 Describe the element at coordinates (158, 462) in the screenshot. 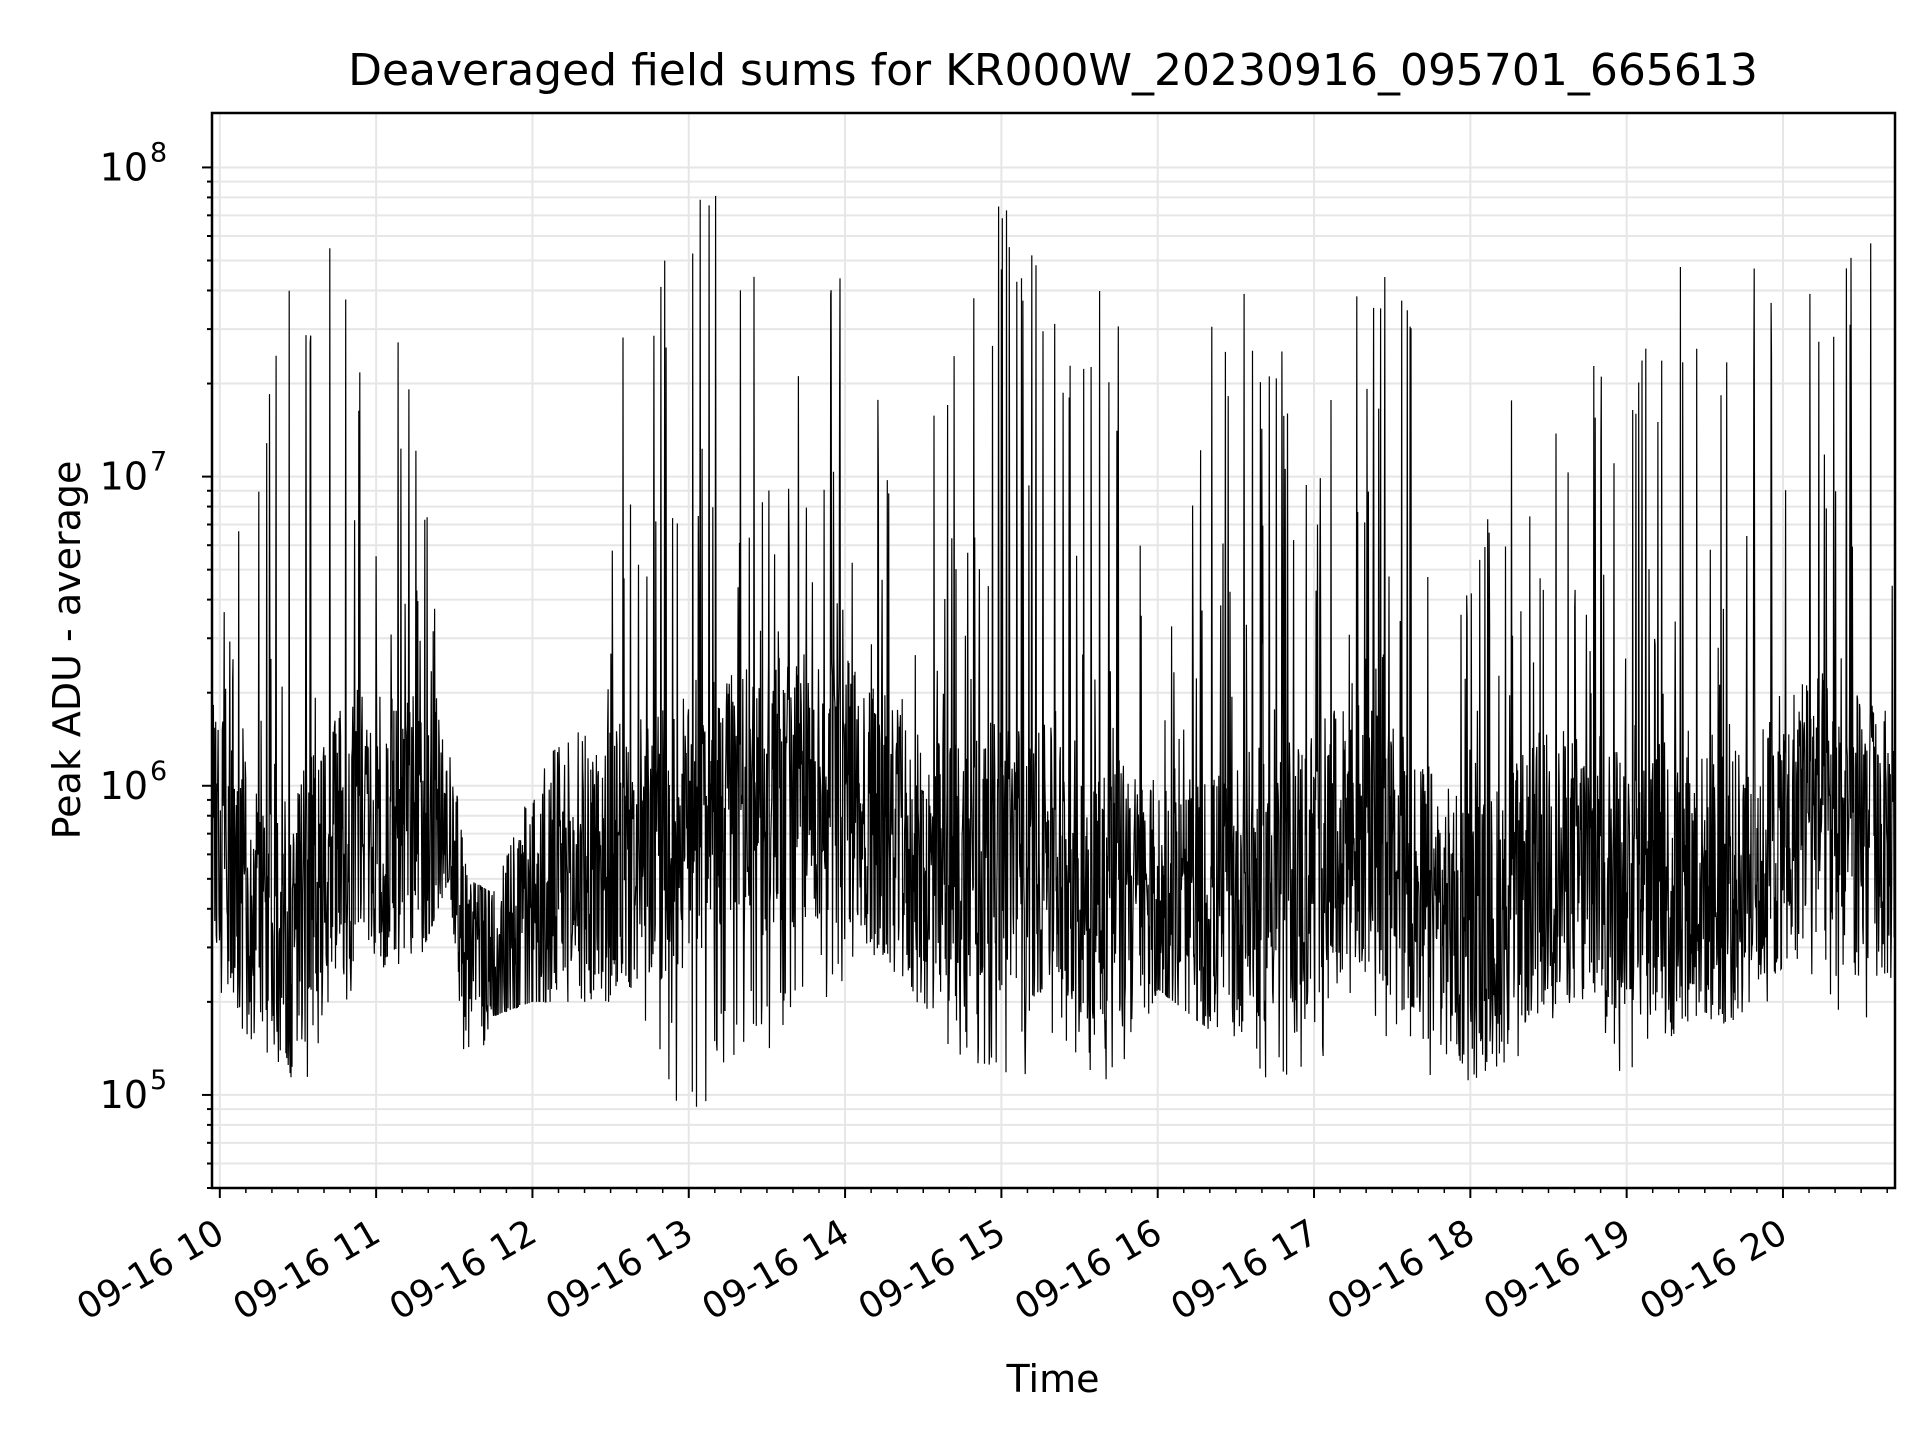

I see `y-tick-exponent: 7` at that location.